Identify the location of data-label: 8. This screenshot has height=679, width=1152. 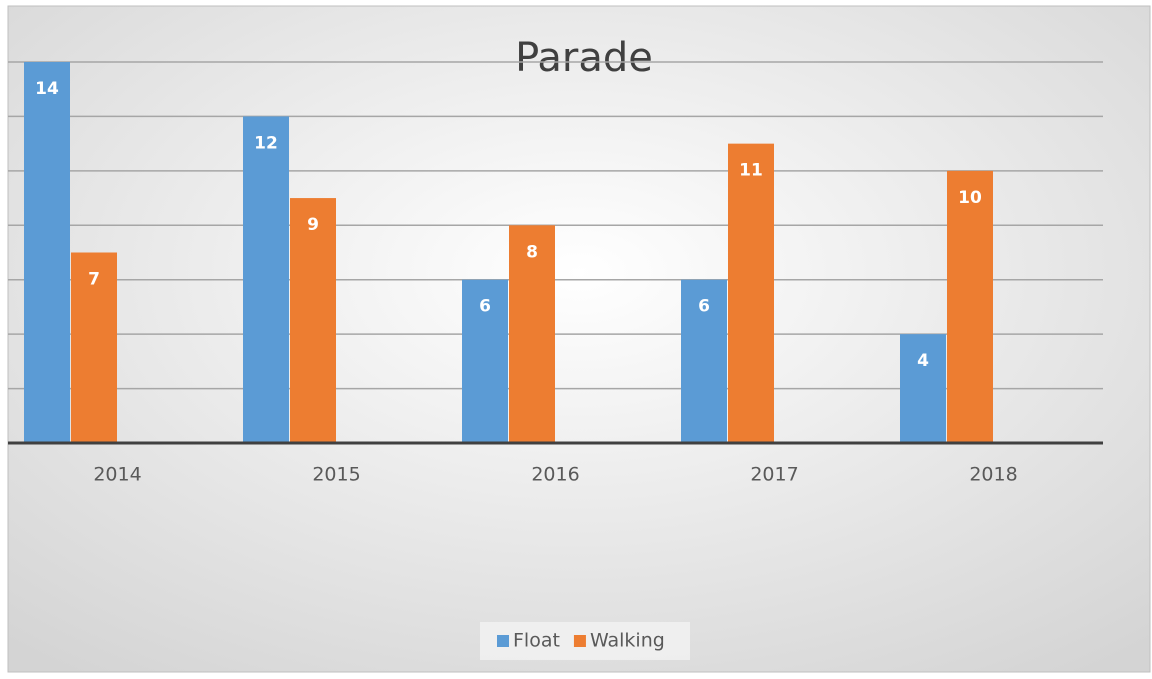
(532, 252).